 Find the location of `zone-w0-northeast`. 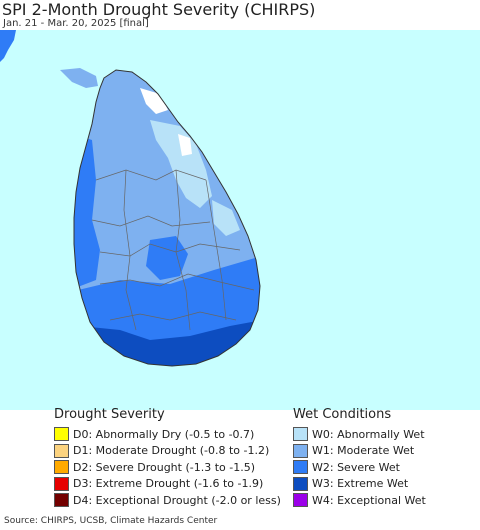

zone-w0-northeast is located at coordinates (181, 164).